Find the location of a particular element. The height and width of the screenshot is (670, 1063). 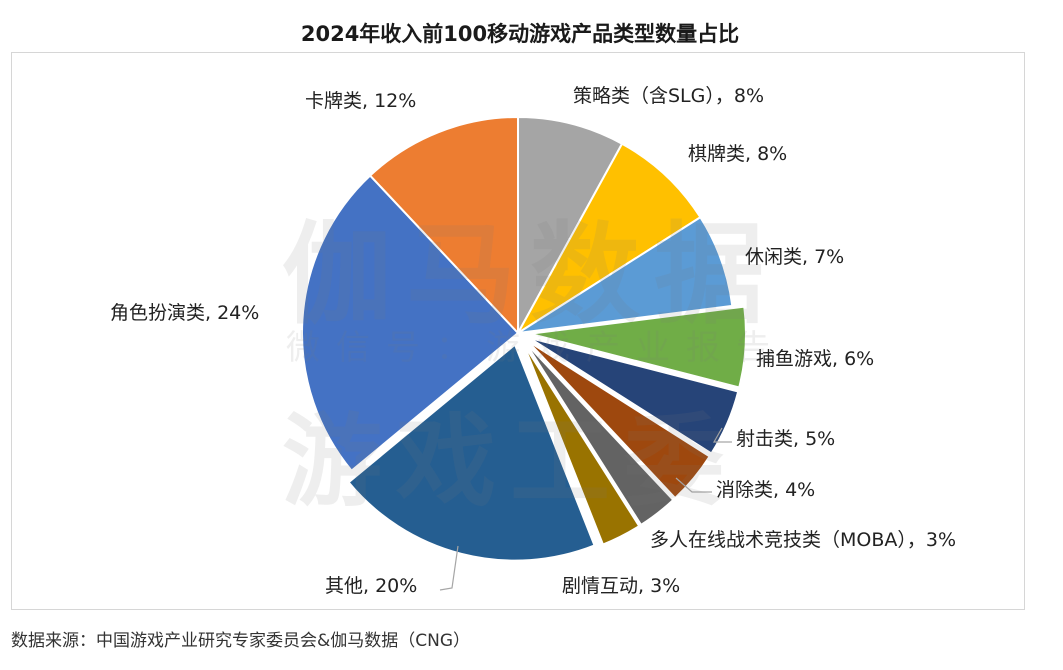

slice-label: 剧情互动, 3% is located at coordinates (621, 586).